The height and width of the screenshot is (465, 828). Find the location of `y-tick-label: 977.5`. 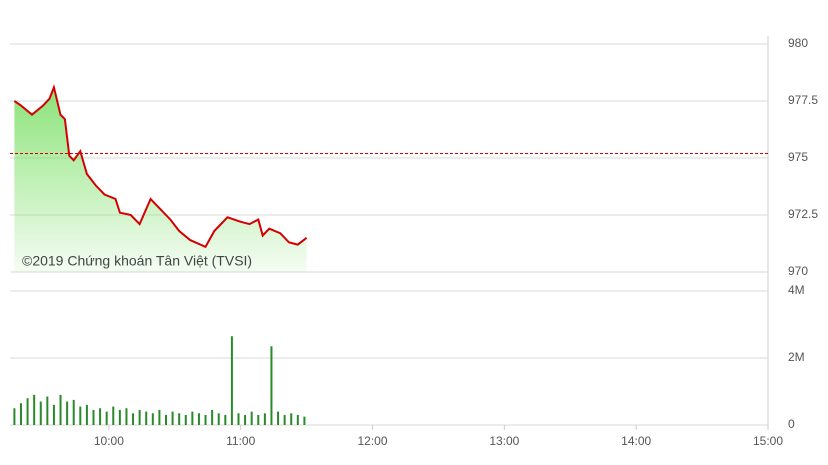

y-tick-label: 977.5 is located at coordinates (803, 100).